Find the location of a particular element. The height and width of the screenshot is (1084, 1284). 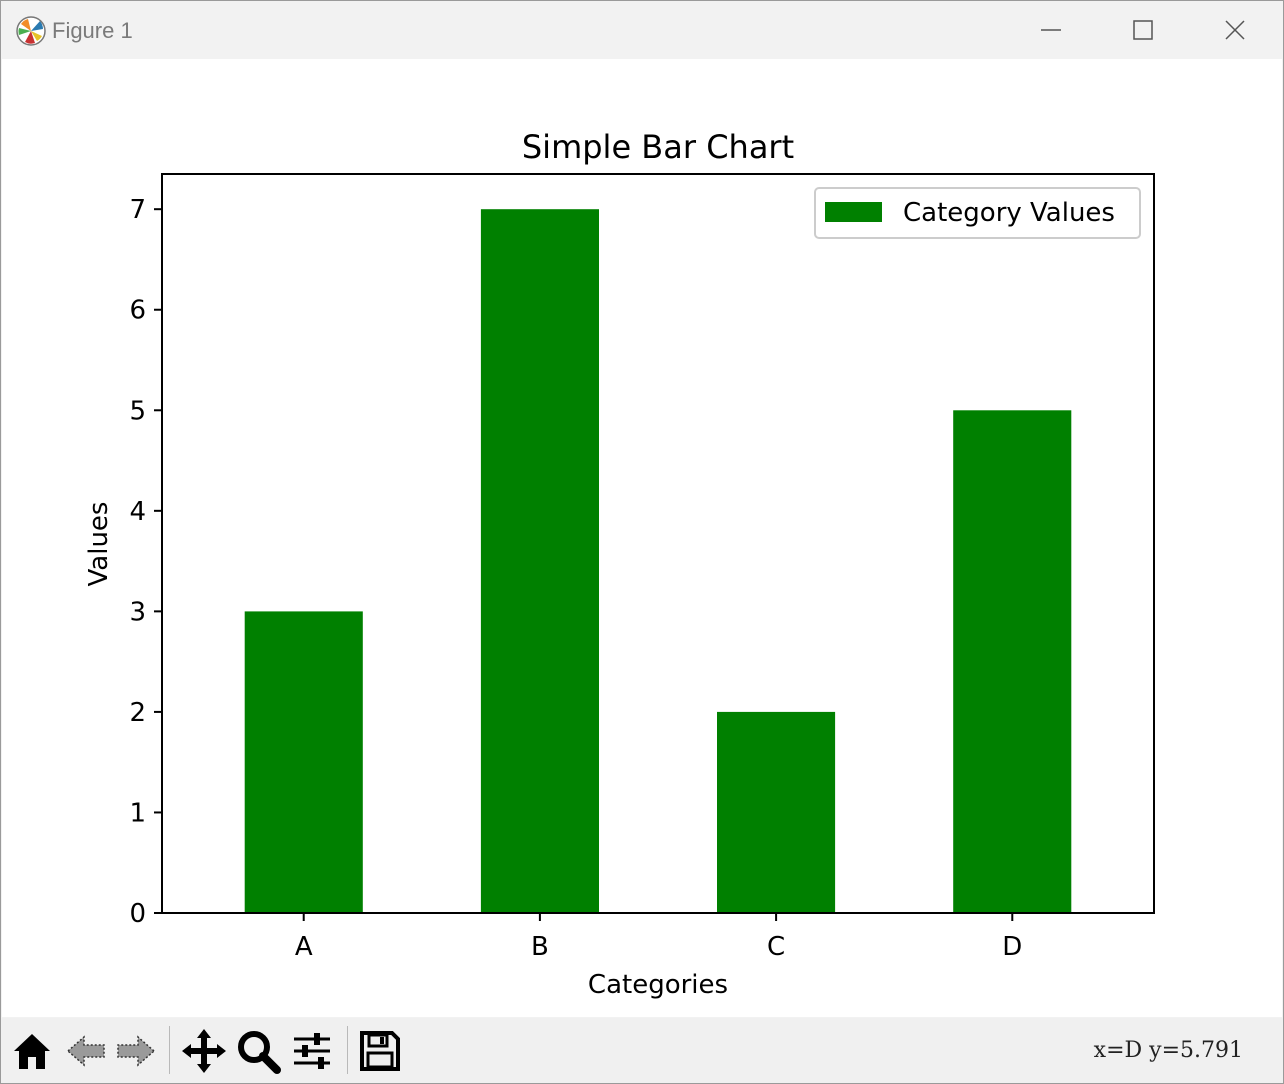

home-button is located at coordinates (32, 1051).